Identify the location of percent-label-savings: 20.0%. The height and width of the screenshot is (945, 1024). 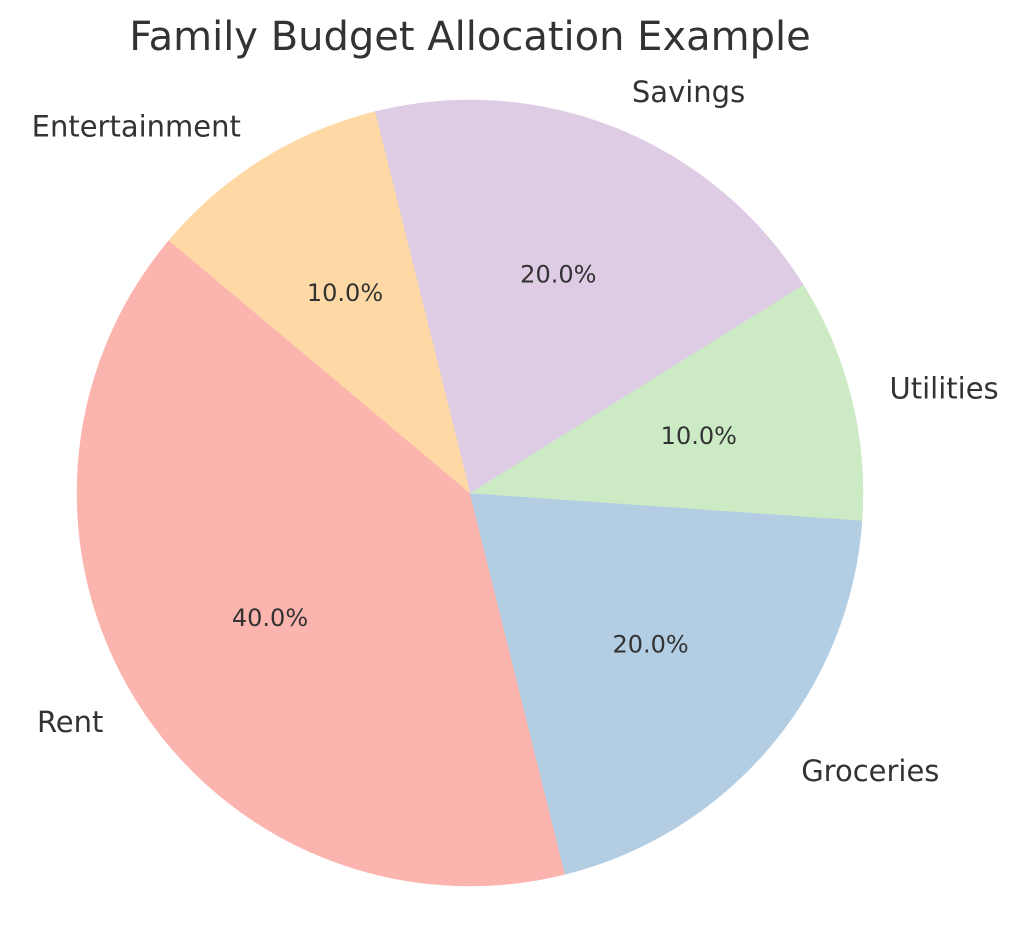
(558, 274).